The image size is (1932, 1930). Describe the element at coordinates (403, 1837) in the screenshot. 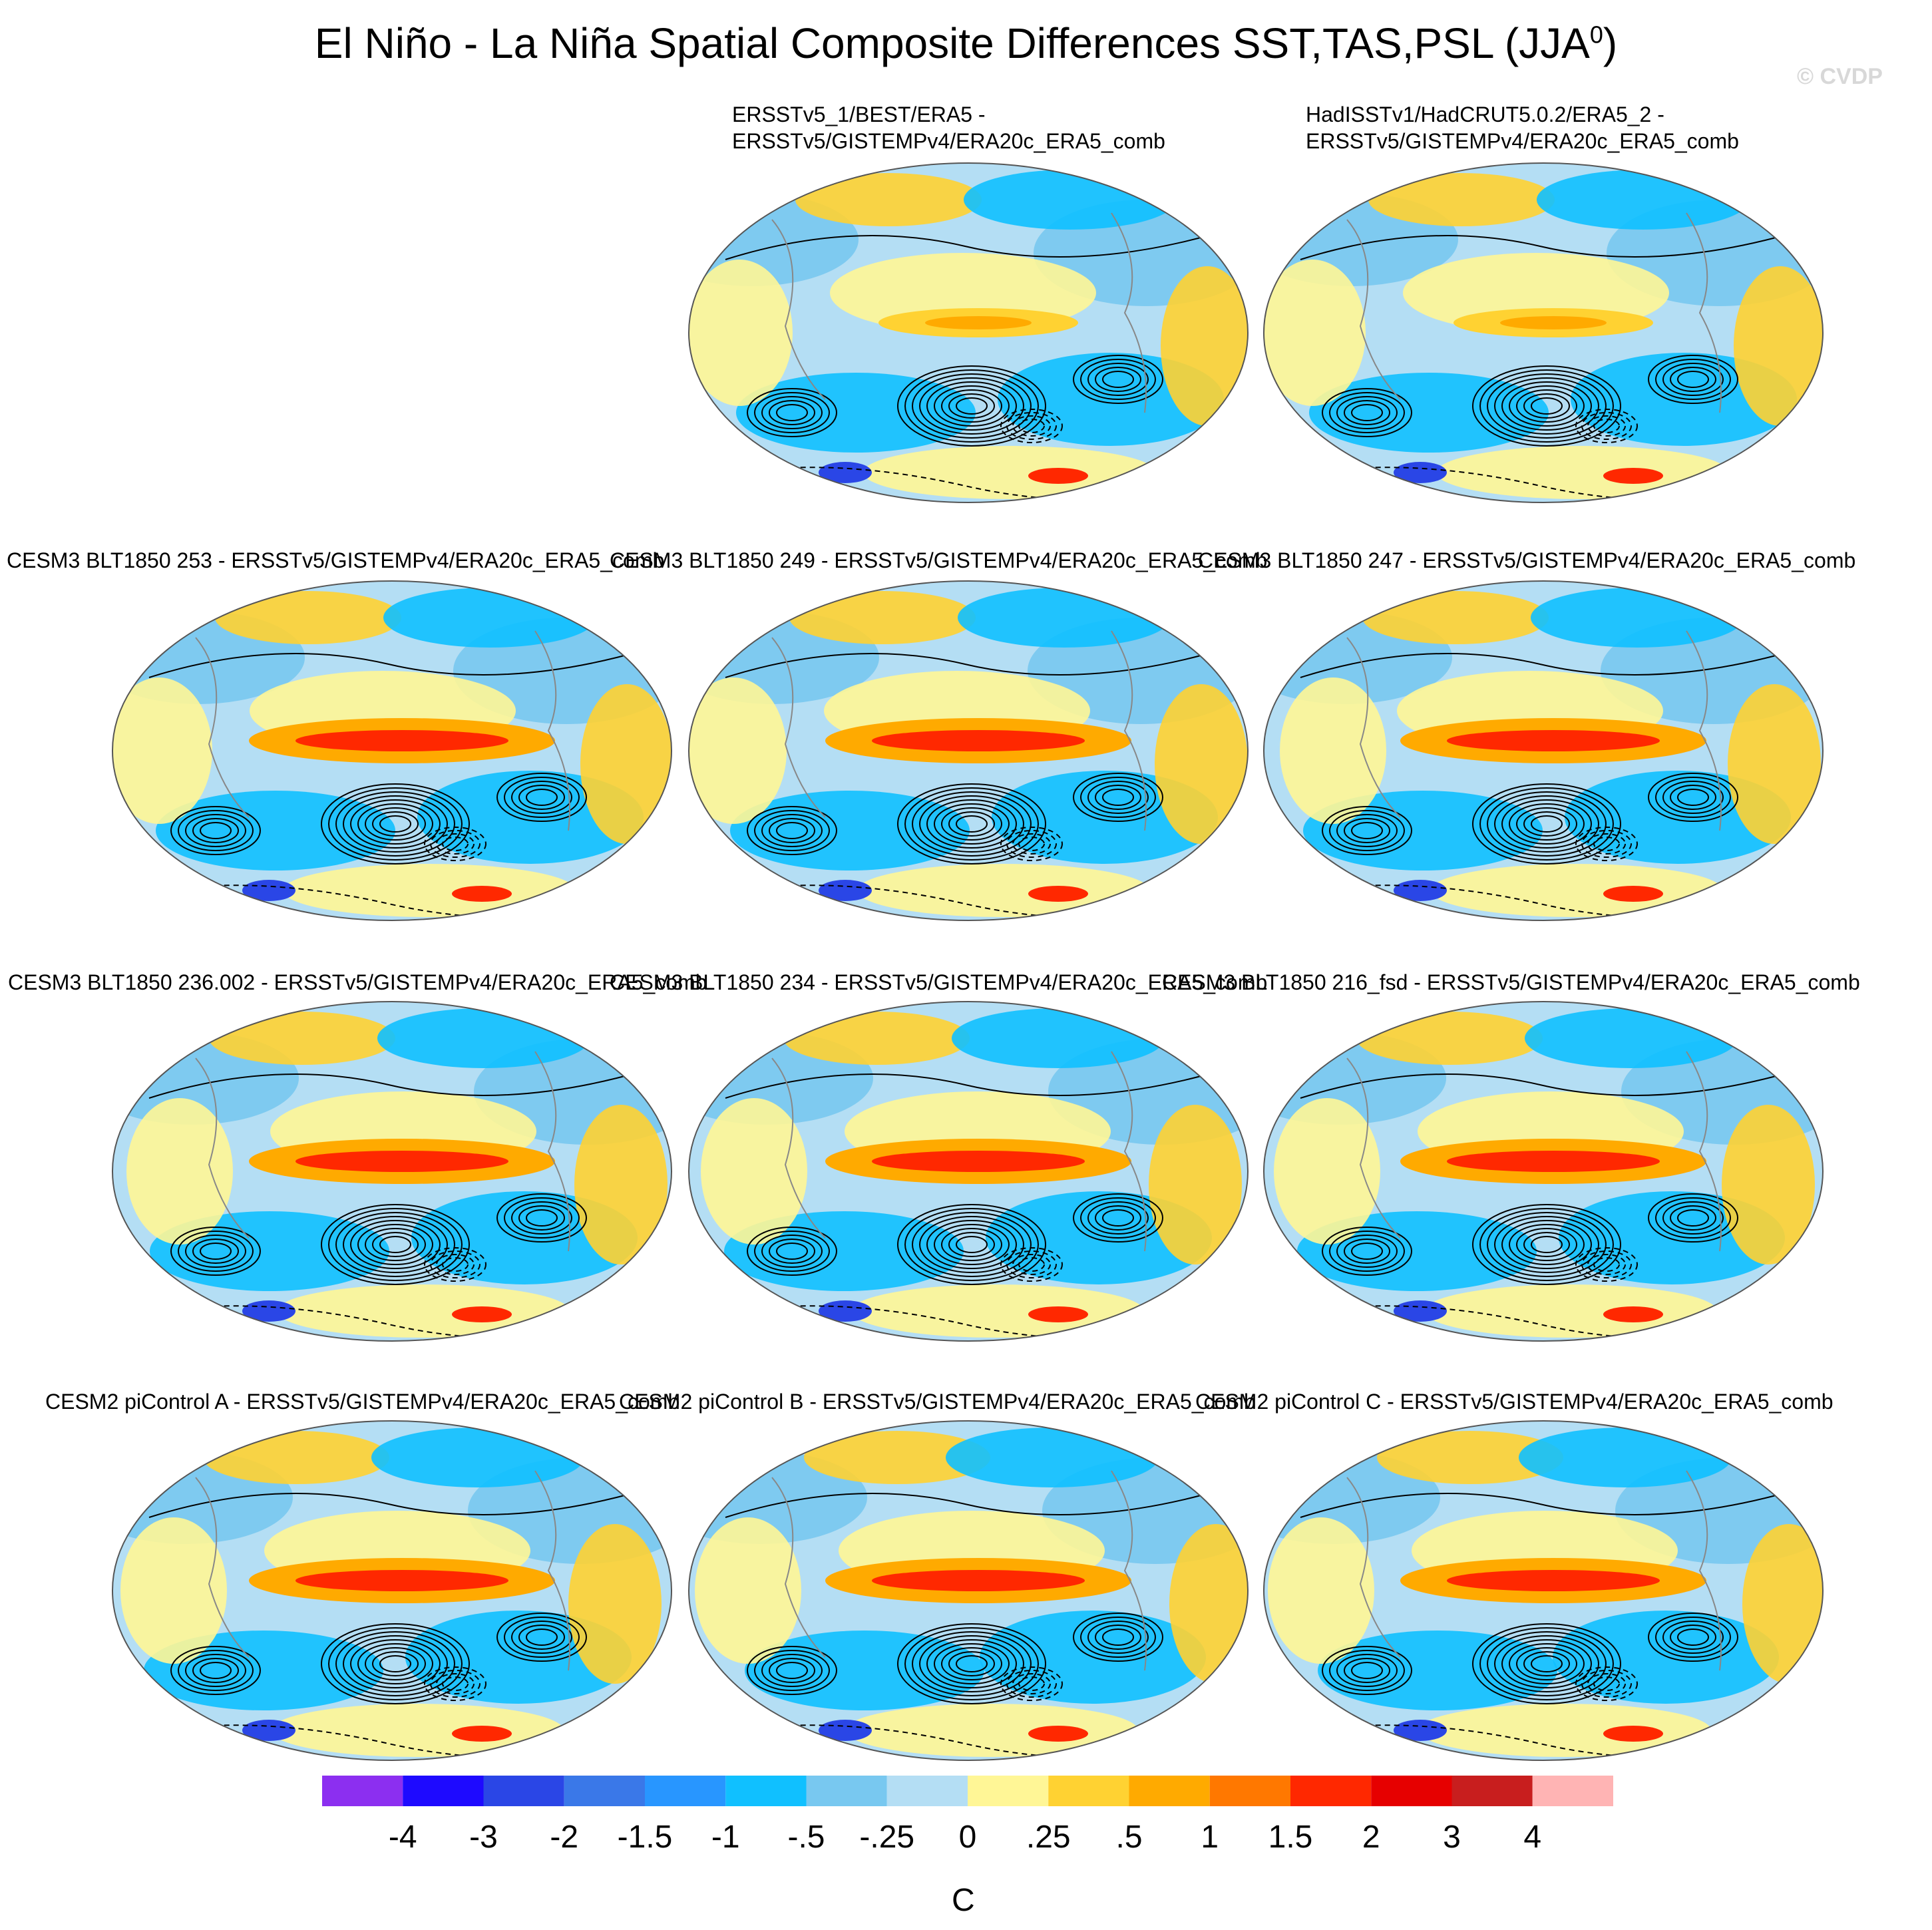

I see `colorbar-tick-label: -4` at that location.